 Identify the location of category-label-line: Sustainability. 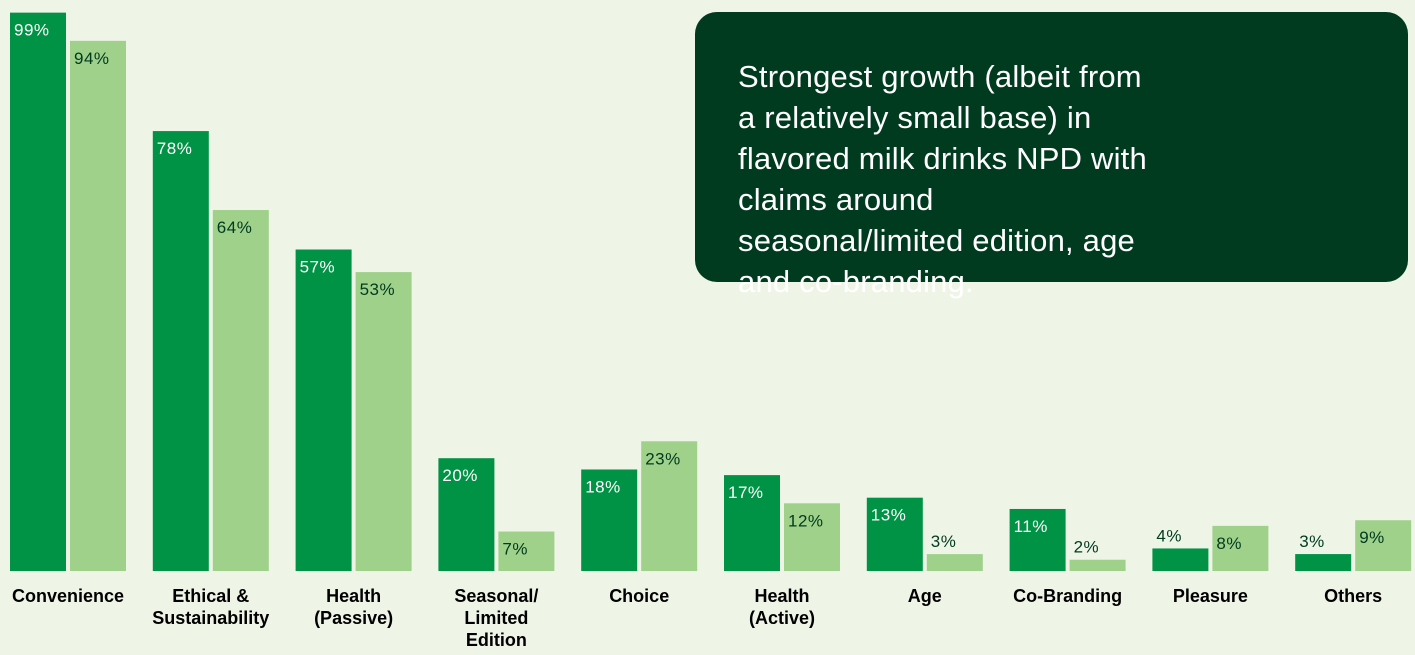
(210, 618).